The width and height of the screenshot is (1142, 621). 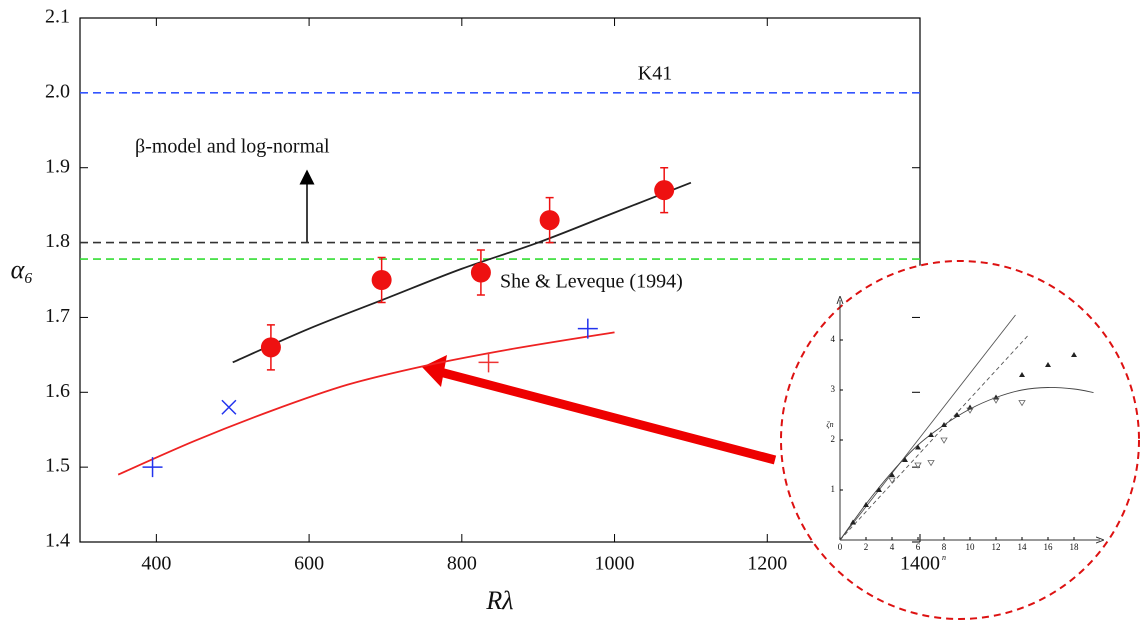 What do you see at coordinates (22, 269) in the screenshot?
I see `y-axis-label: α₆` at bounding box center [22, 269].